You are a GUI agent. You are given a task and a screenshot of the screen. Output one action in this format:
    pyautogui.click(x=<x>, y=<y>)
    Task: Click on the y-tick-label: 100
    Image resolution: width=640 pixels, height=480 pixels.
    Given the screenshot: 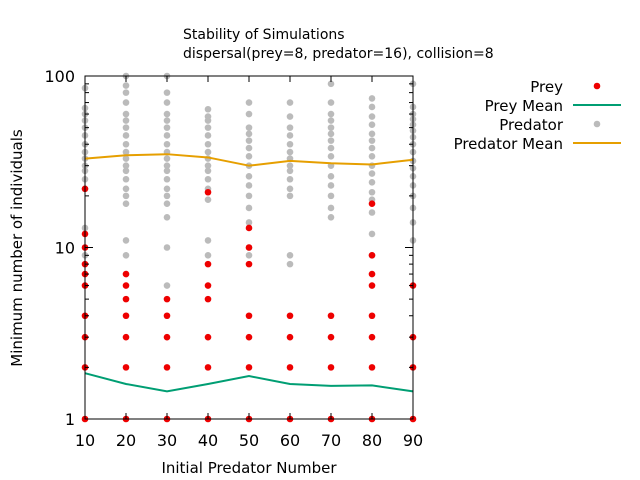 What is the action you would take?
    pyautogui.click(x=59, y=76)
    